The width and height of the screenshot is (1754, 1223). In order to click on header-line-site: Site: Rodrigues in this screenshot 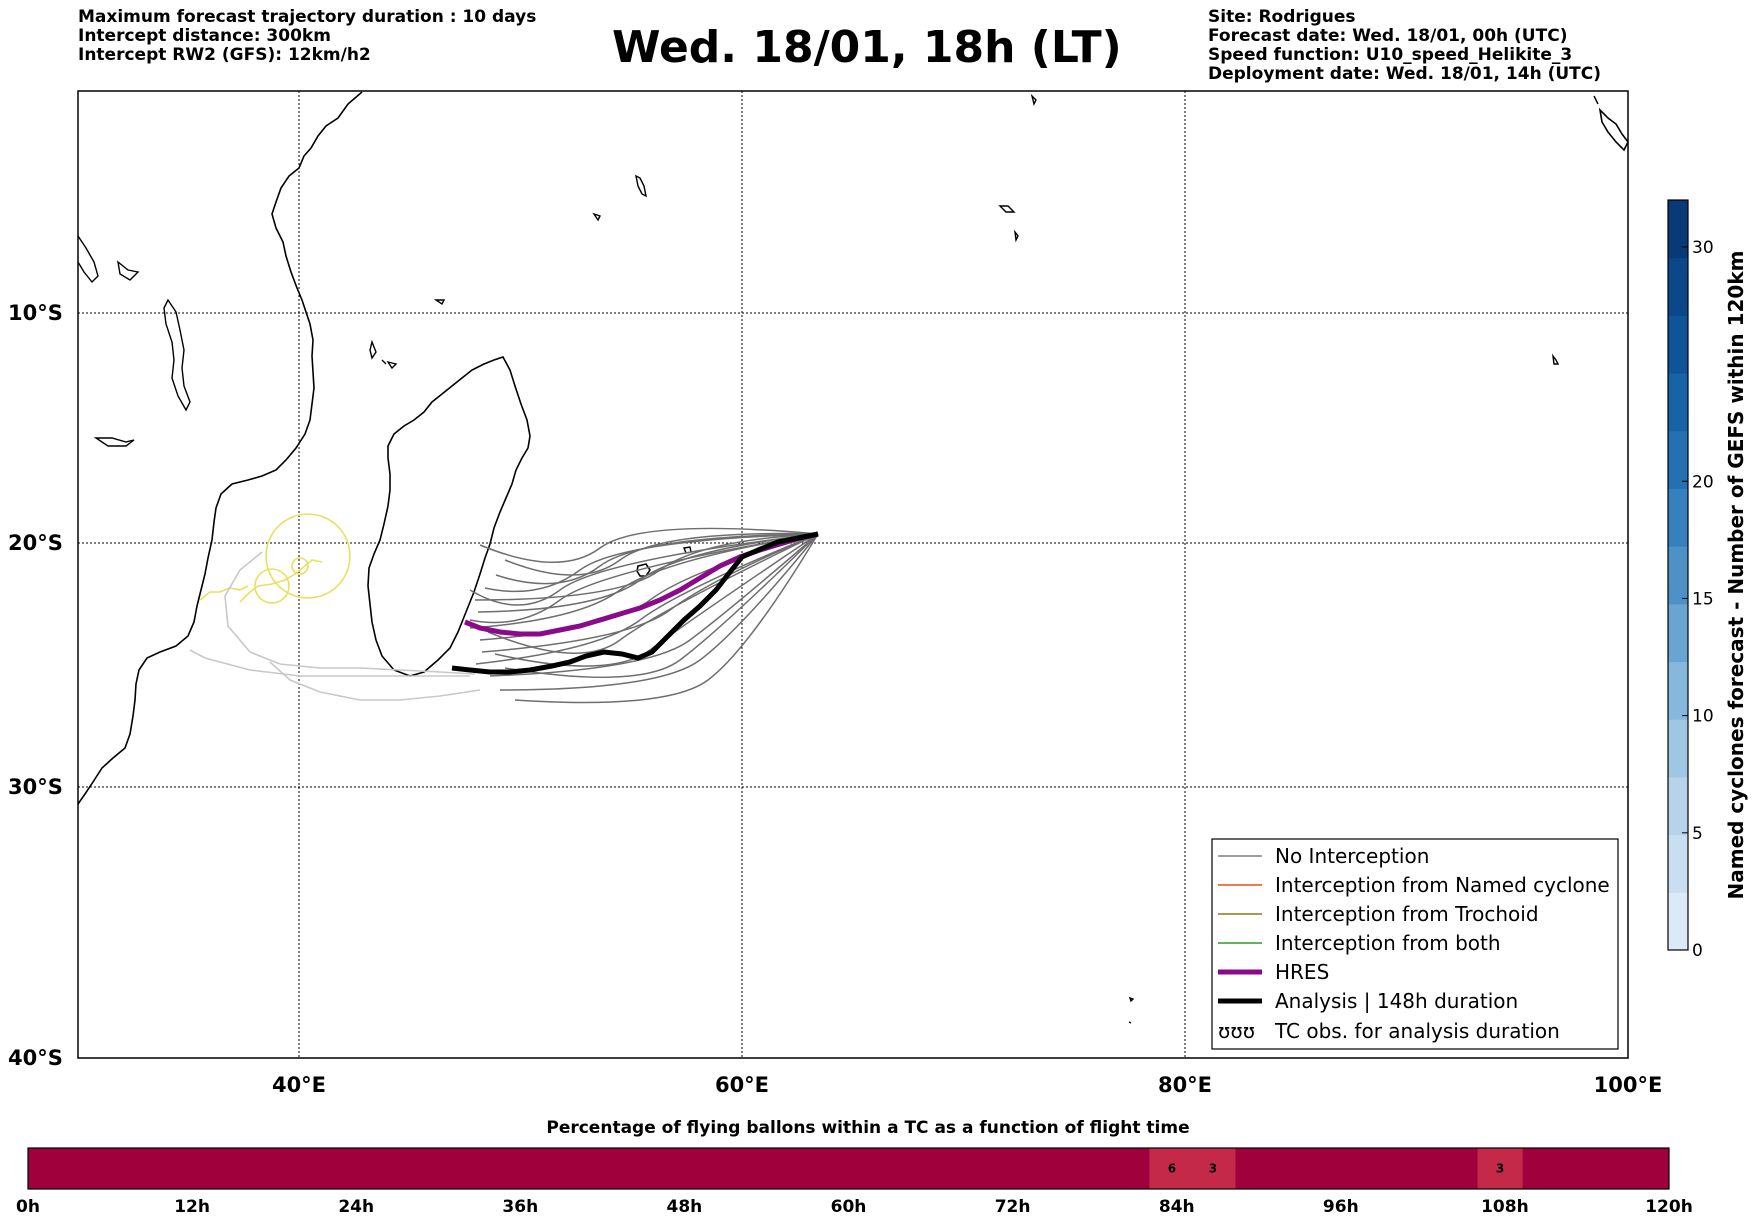, I will do `click(1282, 17)`.